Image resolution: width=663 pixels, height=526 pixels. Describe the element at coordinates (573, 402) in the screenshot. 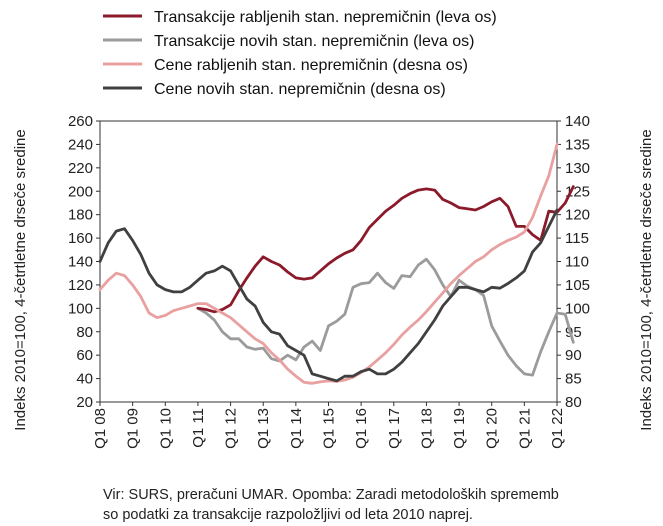

I see `right-tick-label: 80` at that location.